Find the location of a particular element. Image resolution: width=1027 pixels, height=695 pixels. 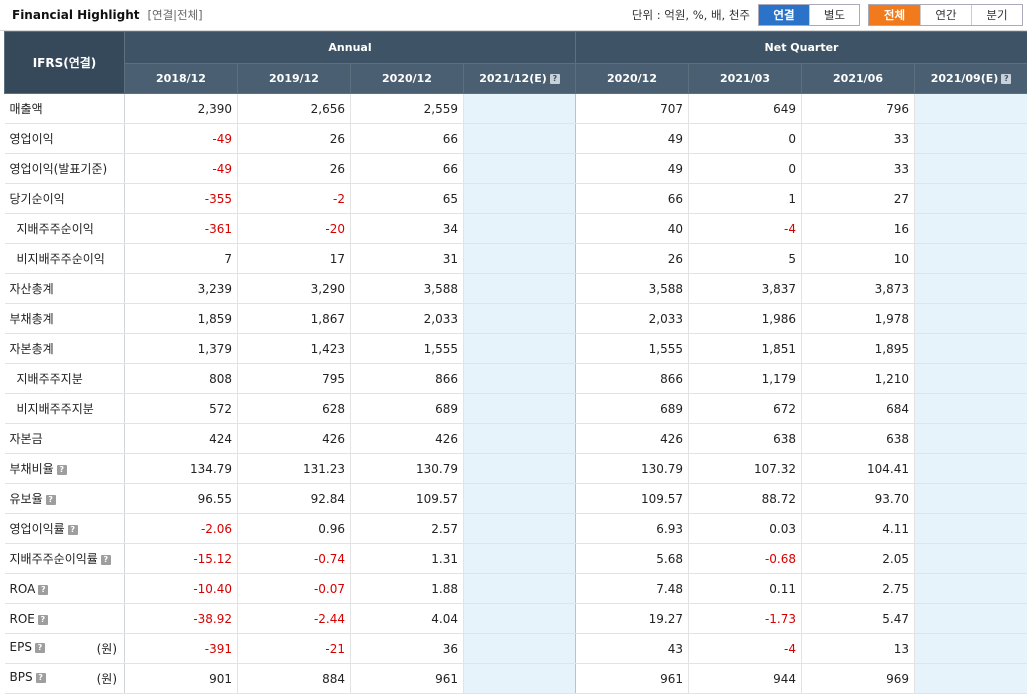

row-label-text: BPS is located at coordinates (21, 677).